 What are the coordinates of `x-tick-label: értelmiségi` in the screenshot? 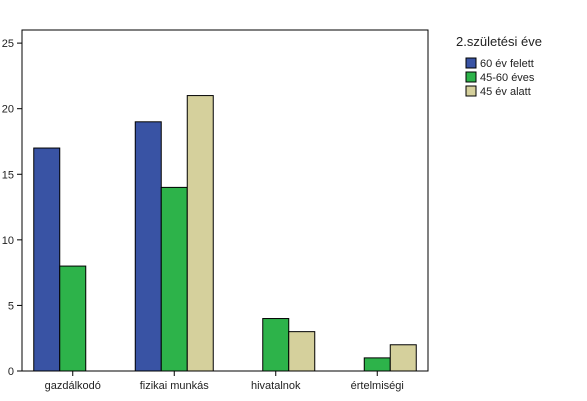 It's located at (377, 386).